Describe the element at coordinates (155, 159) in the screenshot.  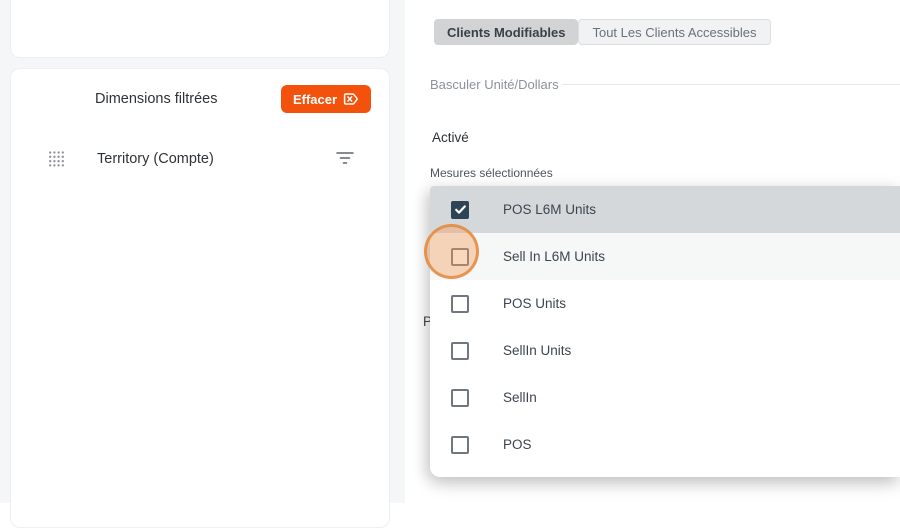
I see `filter-item-territory: Territory (Compte)` at that location.